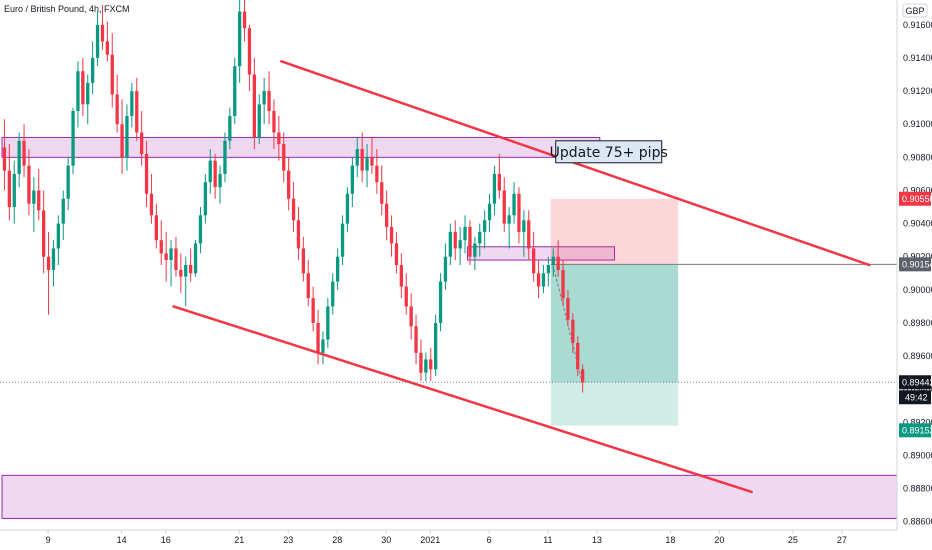 Image resolution: width=932 pixels, height=550 pixels. What do you see at coordinates (614, 231) in the screenshot?
I see `stop-zone` at bounding box center [614, 231].